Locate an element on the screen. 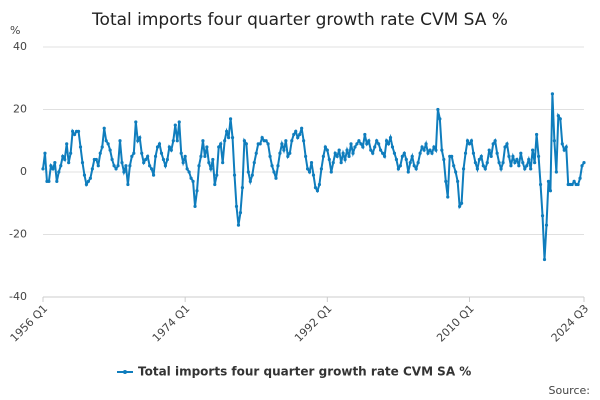 This screenshot has height=400, width=600. x-tick-label: 1974 Q1 is located at coordinates (171, 323).